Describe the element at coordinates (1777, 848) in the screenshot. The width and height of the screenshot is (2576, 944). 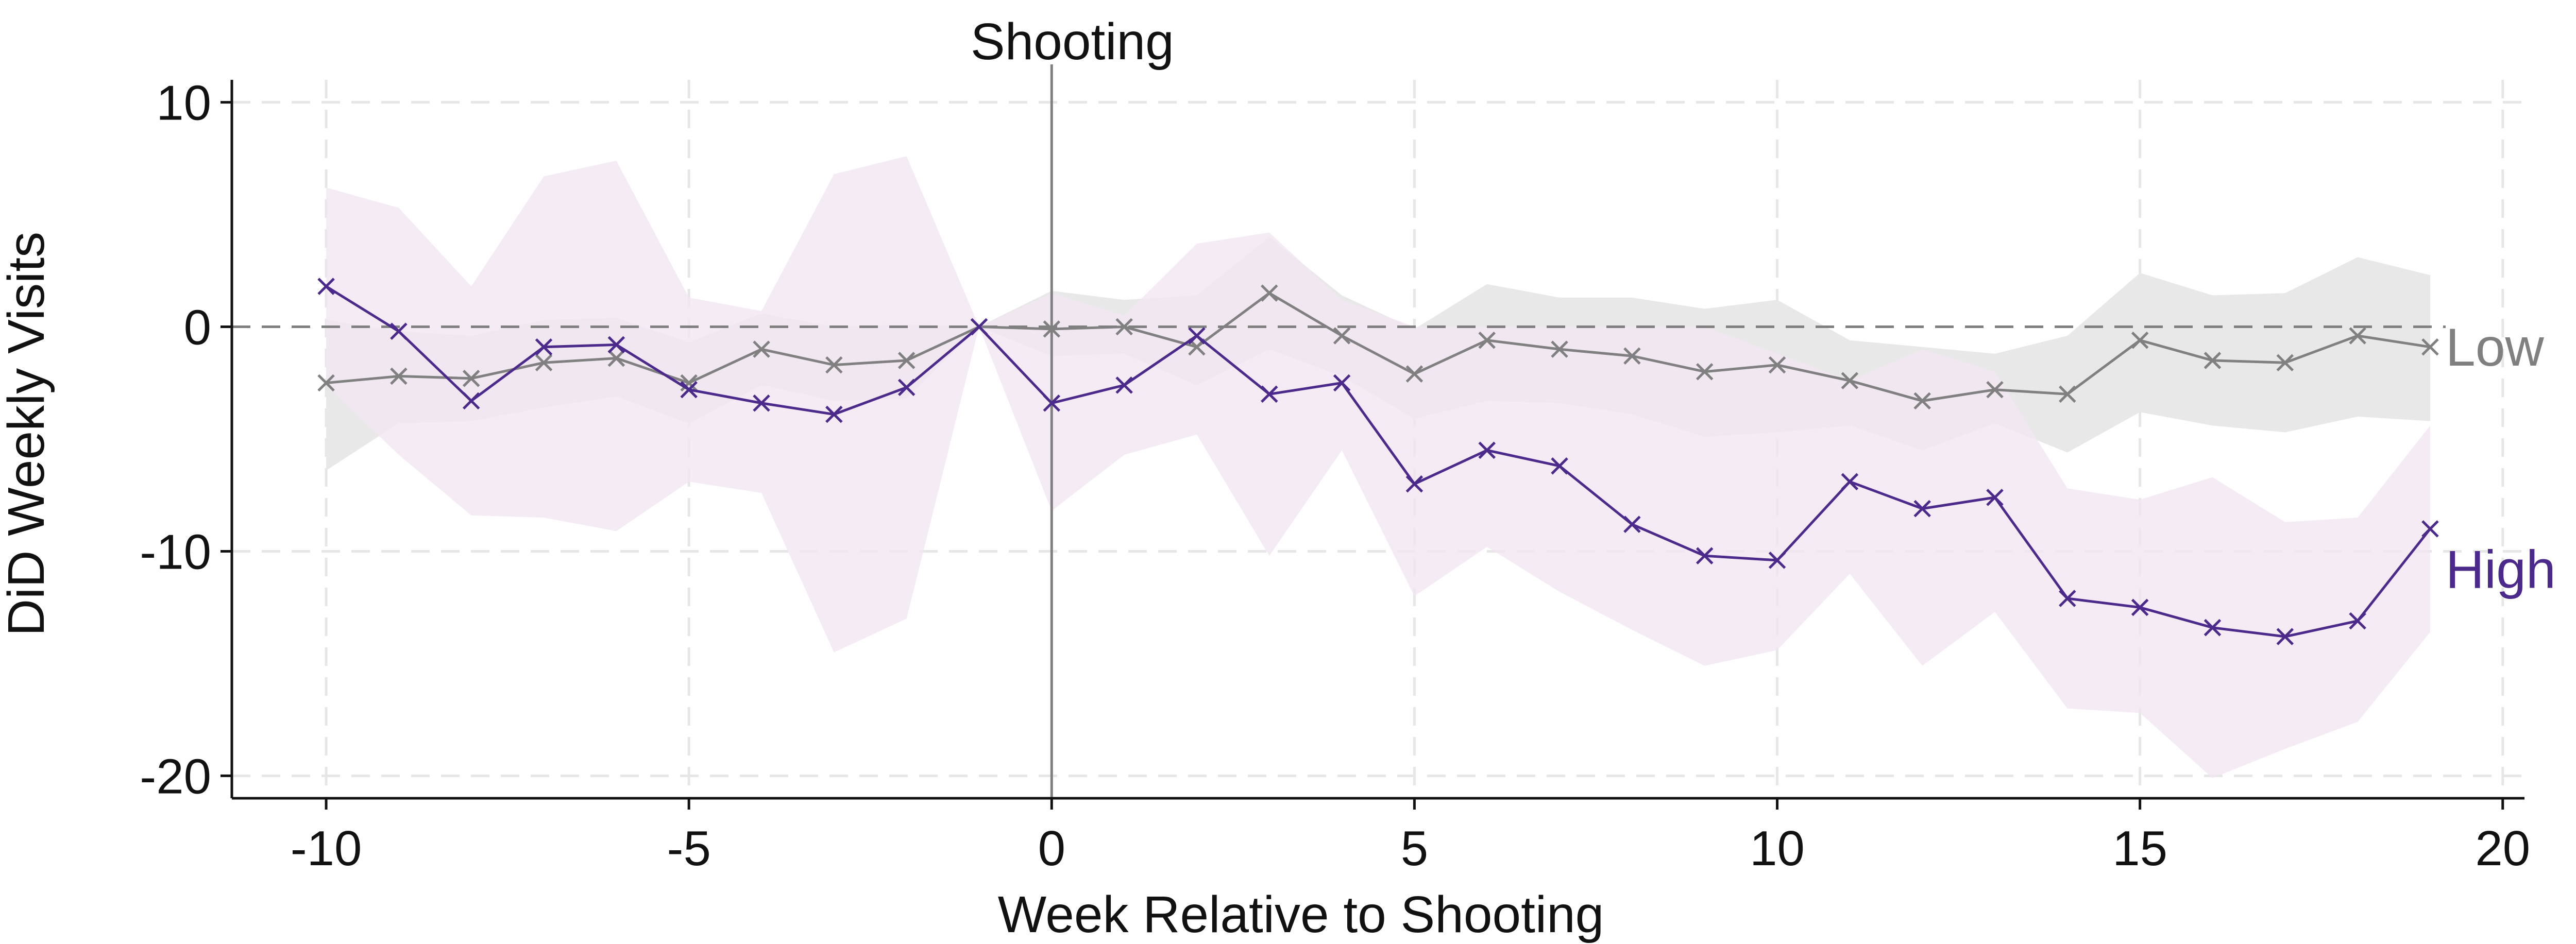
I see `x-tick-label: 10` at that location.